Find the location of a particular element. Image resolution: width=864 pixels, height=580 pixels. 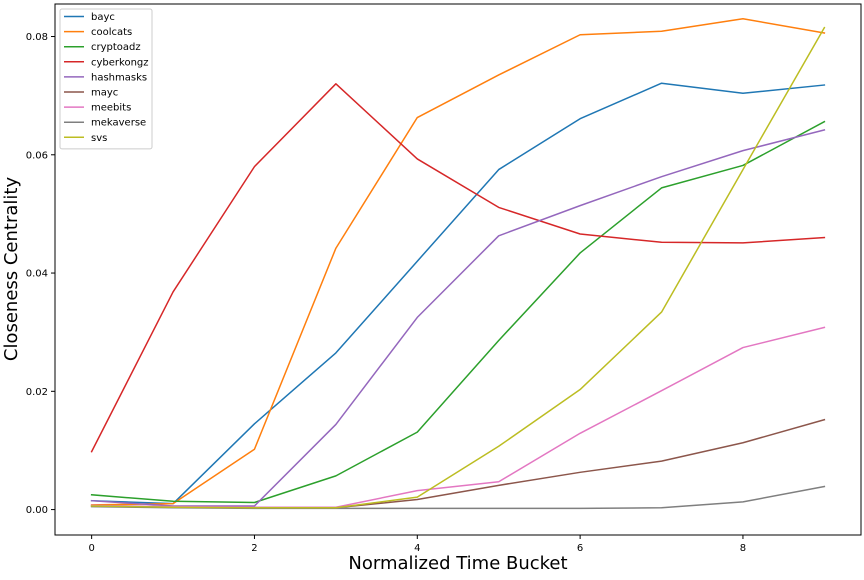

y-tick-label: 0.06 is located at coordinates (37, 155).